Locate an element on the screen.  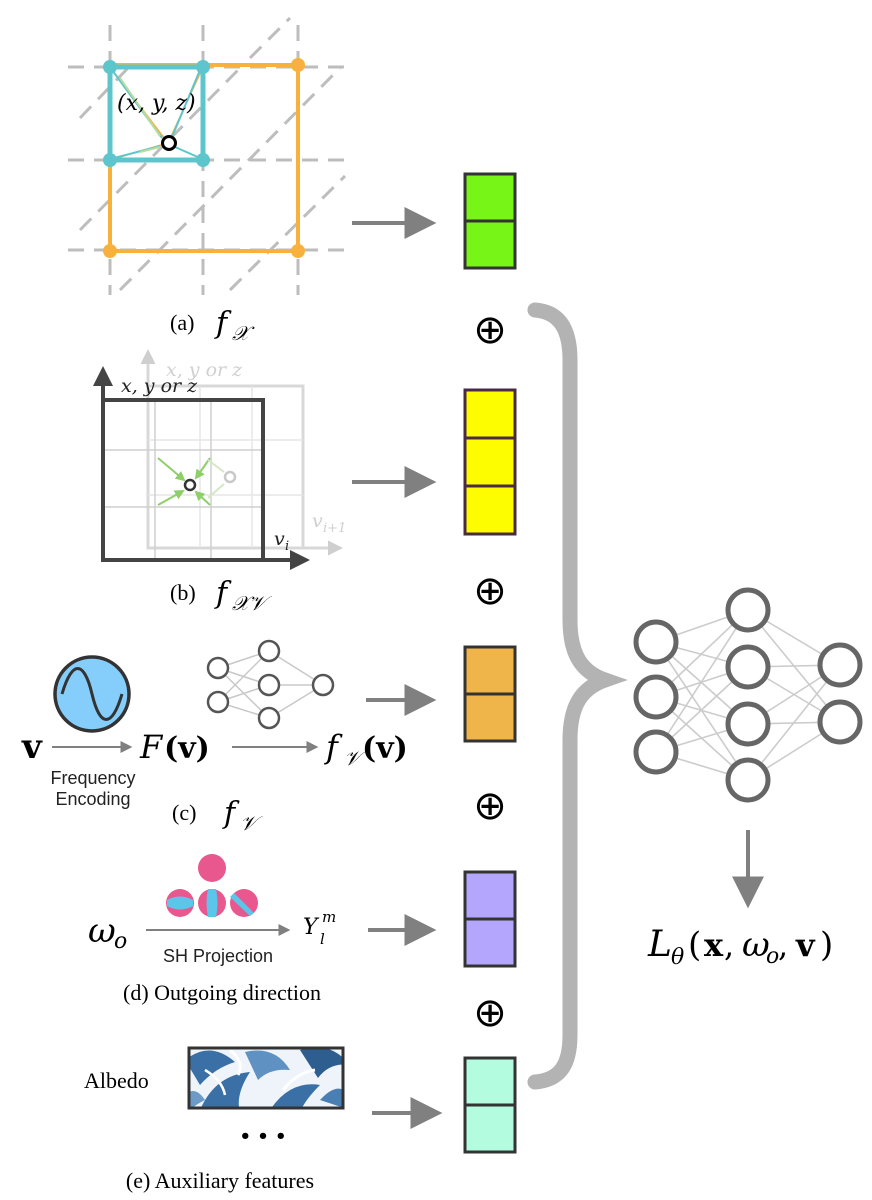
panel-a-grid is located at coordinates (208, 155).